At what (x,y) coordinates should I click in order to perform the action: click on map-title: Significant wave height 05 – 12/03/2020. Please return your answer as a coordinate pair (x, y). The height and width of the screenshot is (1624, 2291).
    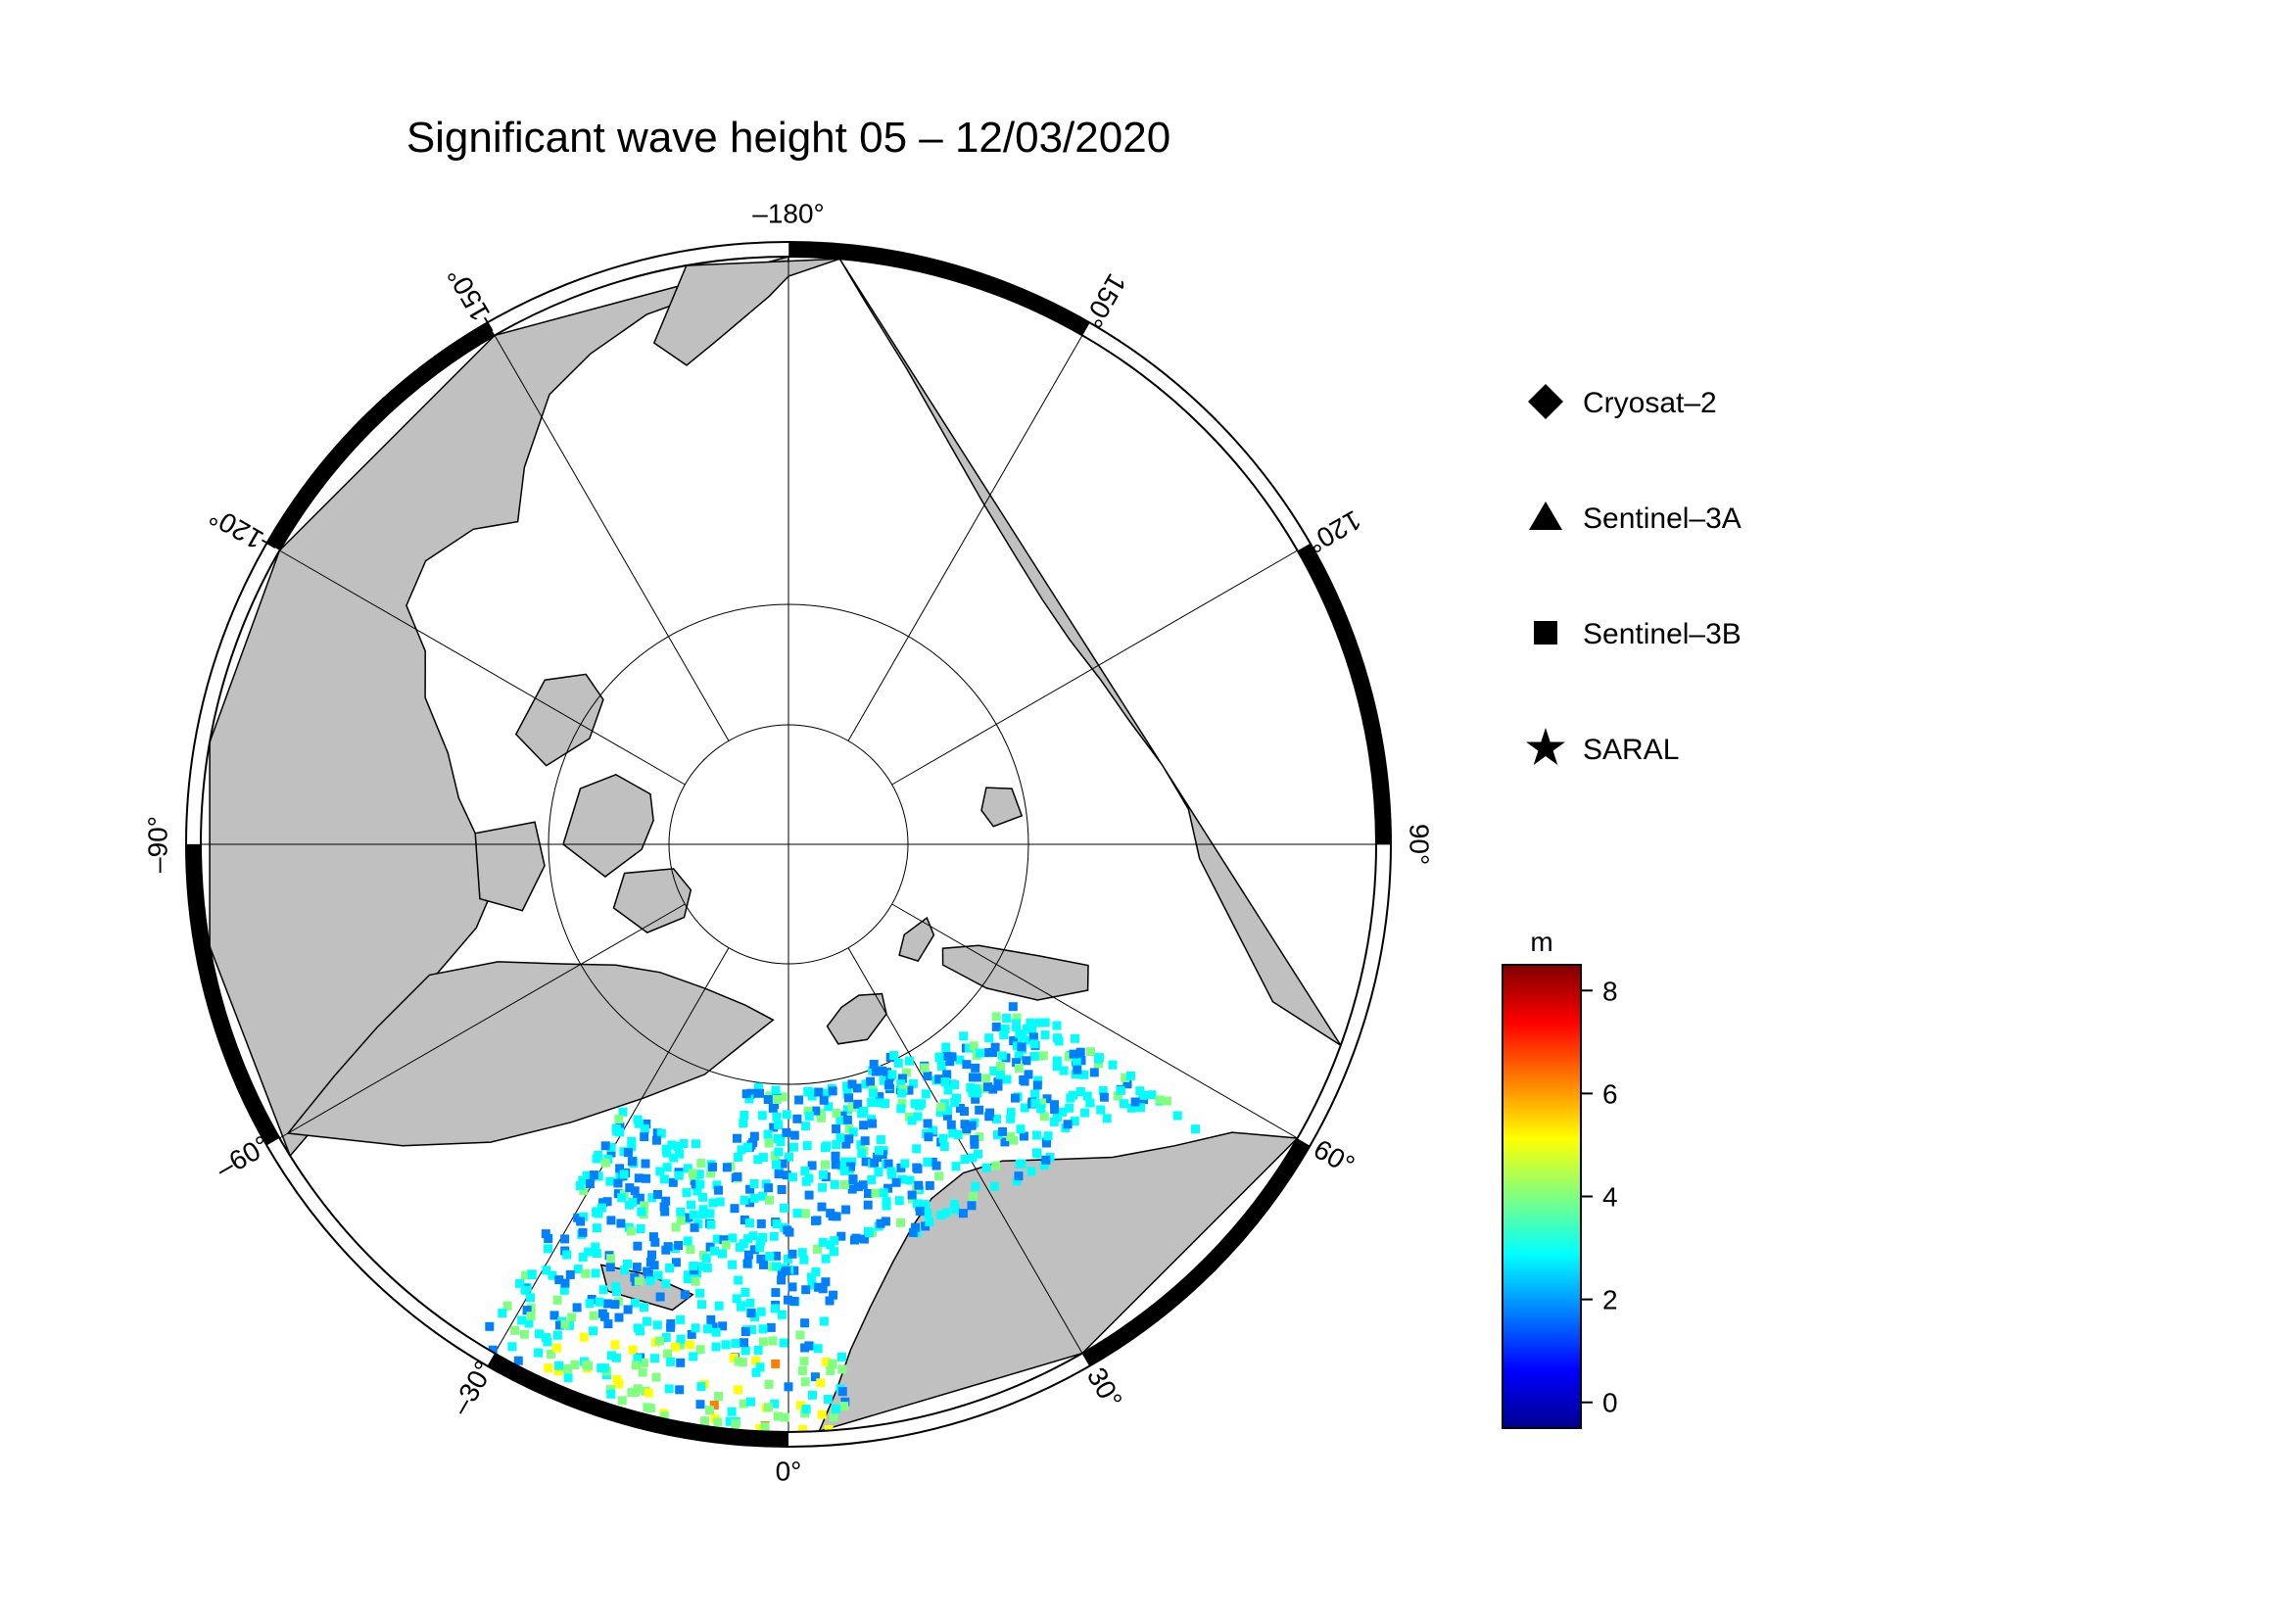
    Looking at the image, I should click on (788, 138).